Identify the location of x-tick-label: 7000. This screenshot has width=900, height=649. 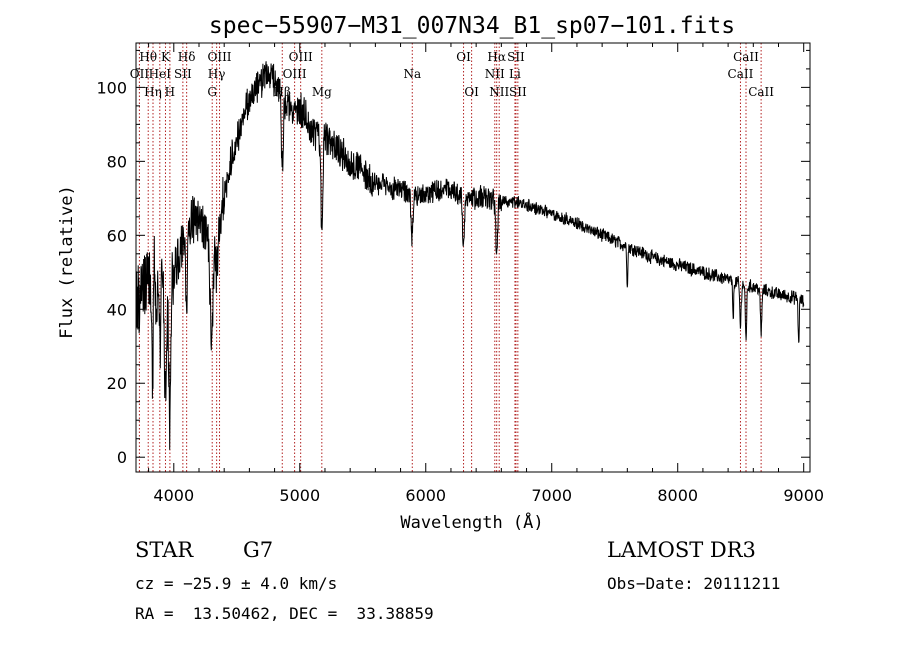
(551, 495).